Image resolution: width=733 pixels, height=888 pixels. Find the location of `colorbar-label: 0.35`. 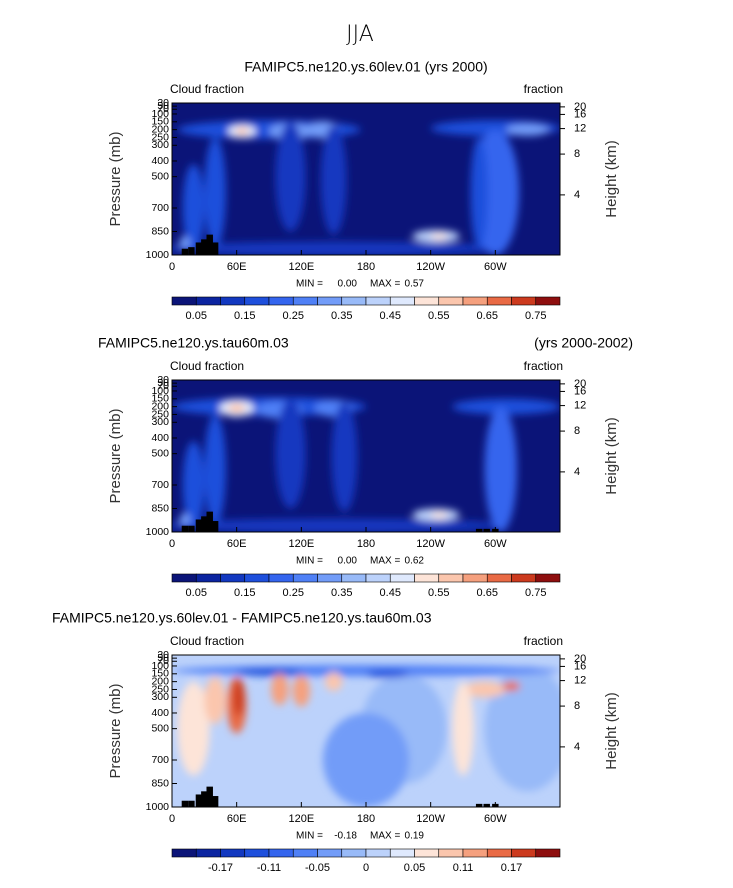

colorbar-label: 0.35 is located at coordinates (341, 593).